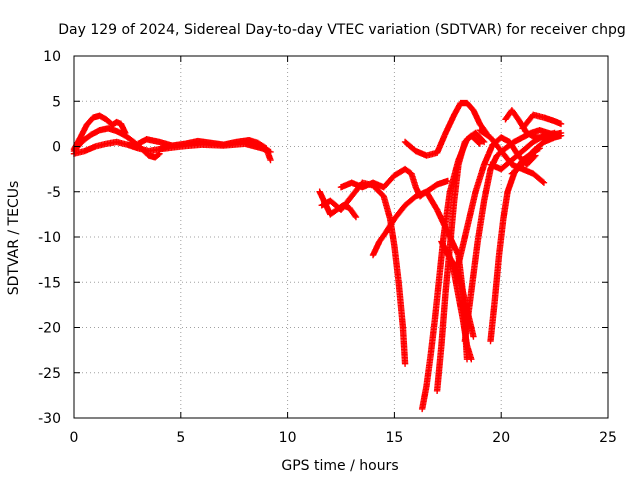 The image size is (640, 480). Describe the element at coordinates (180, 438) in the screenshot. I see `x-tick-label: 5` at that location.